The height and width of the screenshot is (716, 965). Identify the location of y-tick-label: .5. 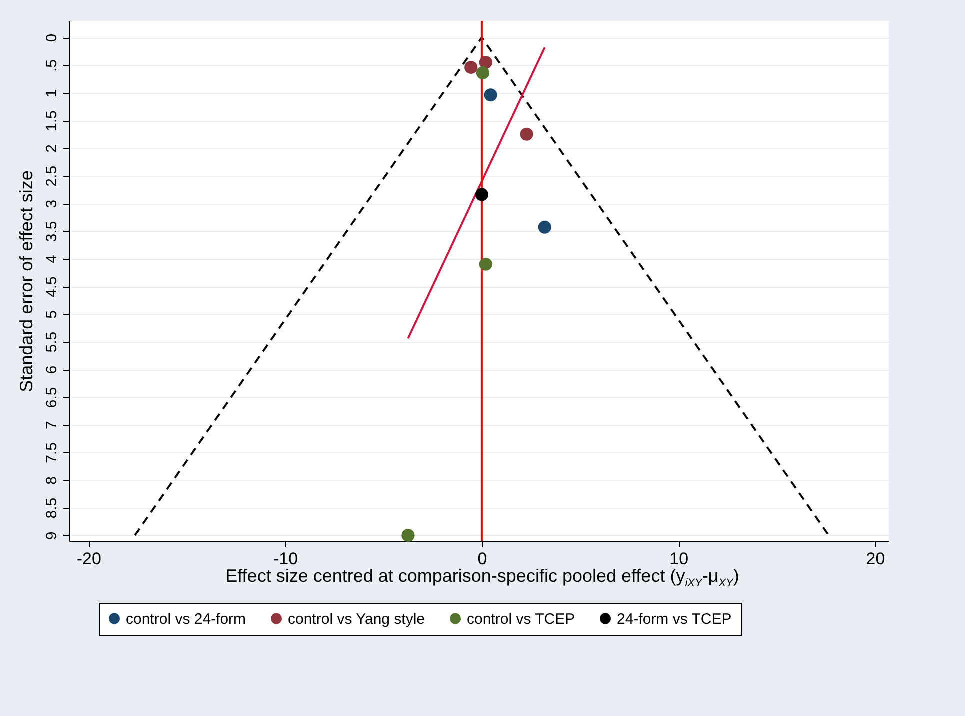
(52, 66).